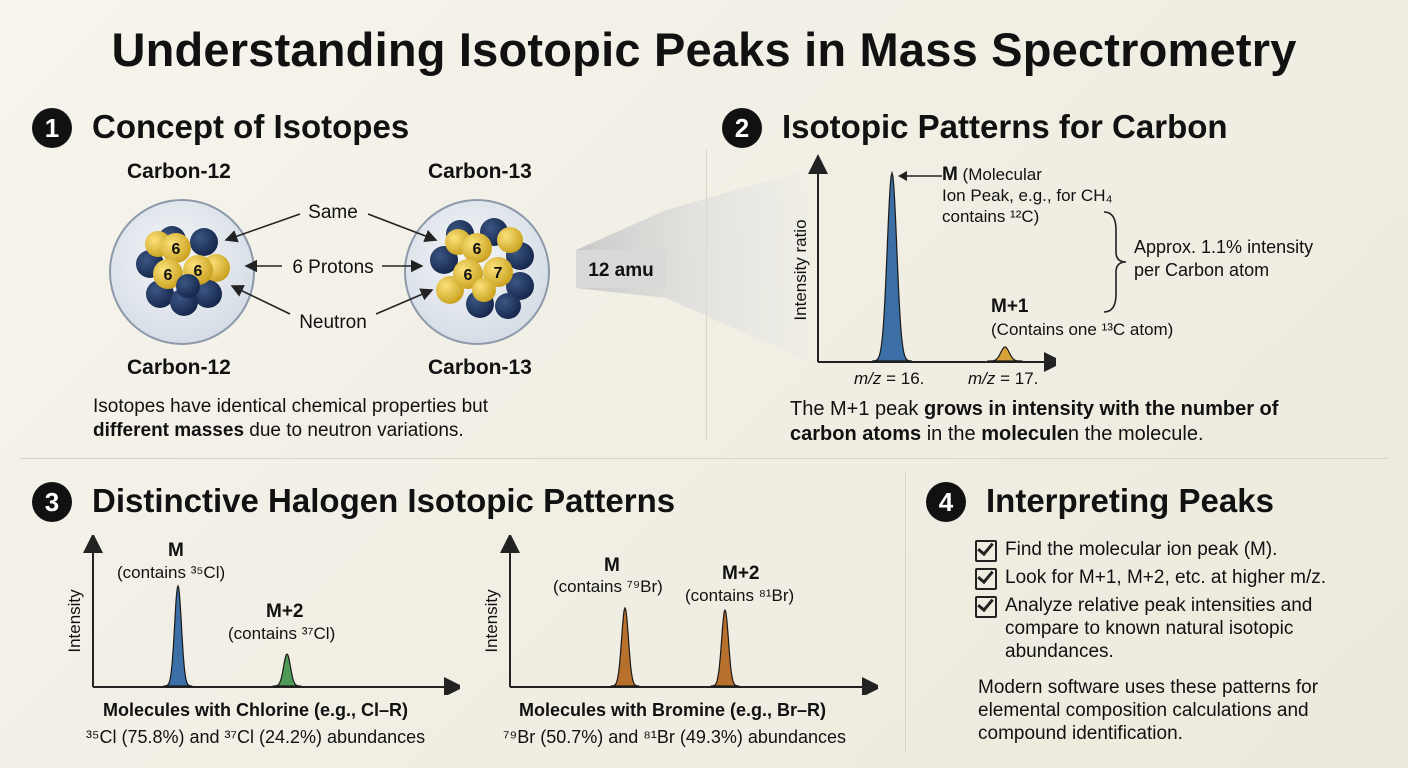 The image size is (1408, 768). What do you see at coordinates (477, 272) in the screenshot?
I see `carbon13-atom: 6 6 7` at bounding box center [477, 272].